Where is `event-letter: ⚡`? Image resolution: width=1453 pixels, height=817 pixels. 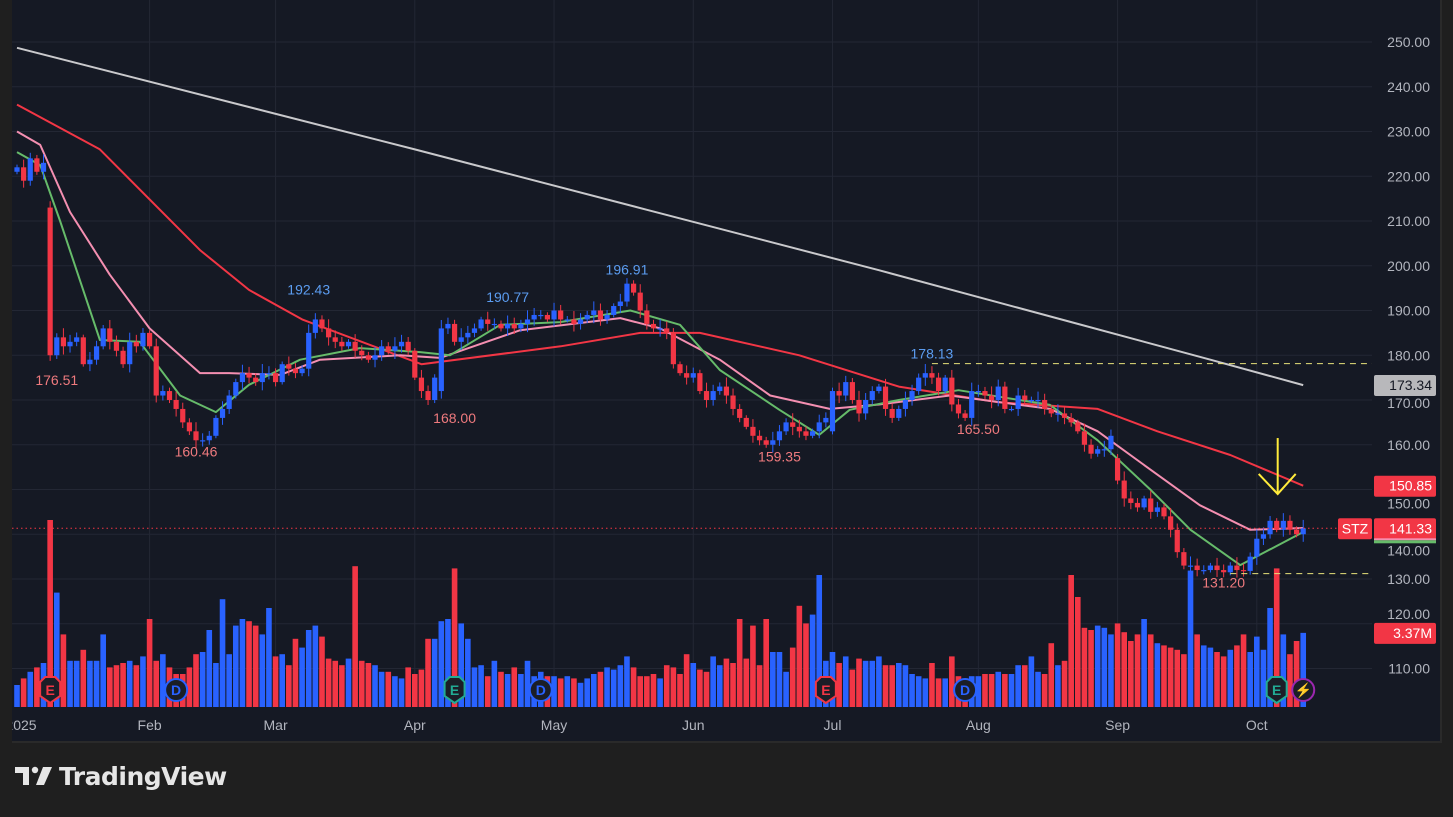
event-letter: ⚡ is located at coordinates (1303, 690).